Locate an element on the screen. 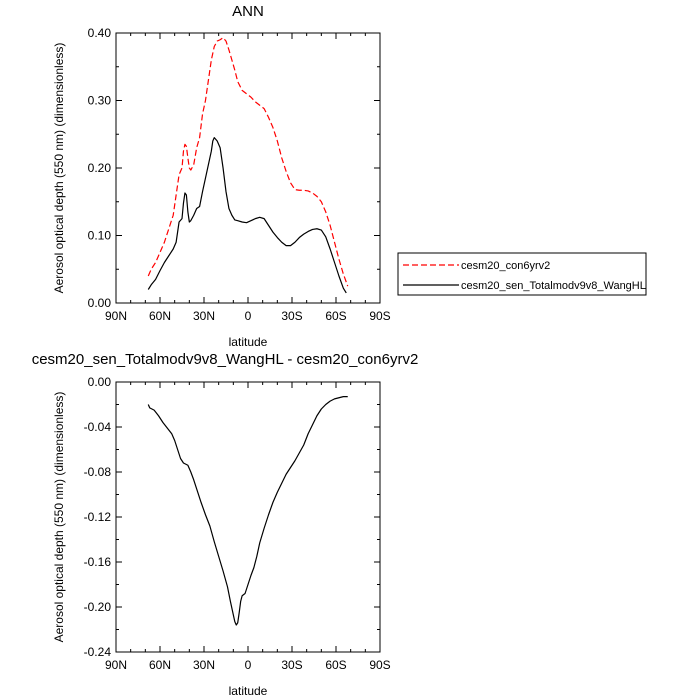 Image resolution: width=700 pixels, height=700 pixels. top-x-tick-label: 30S is located at coordinates (291, 316).